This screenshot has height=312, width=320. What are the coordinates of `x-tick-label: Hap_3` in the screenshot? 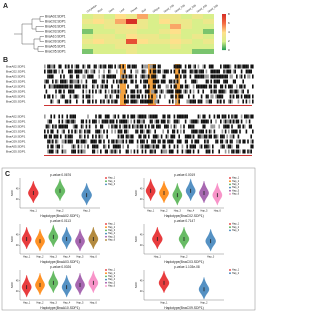 It's located at (54, 303).